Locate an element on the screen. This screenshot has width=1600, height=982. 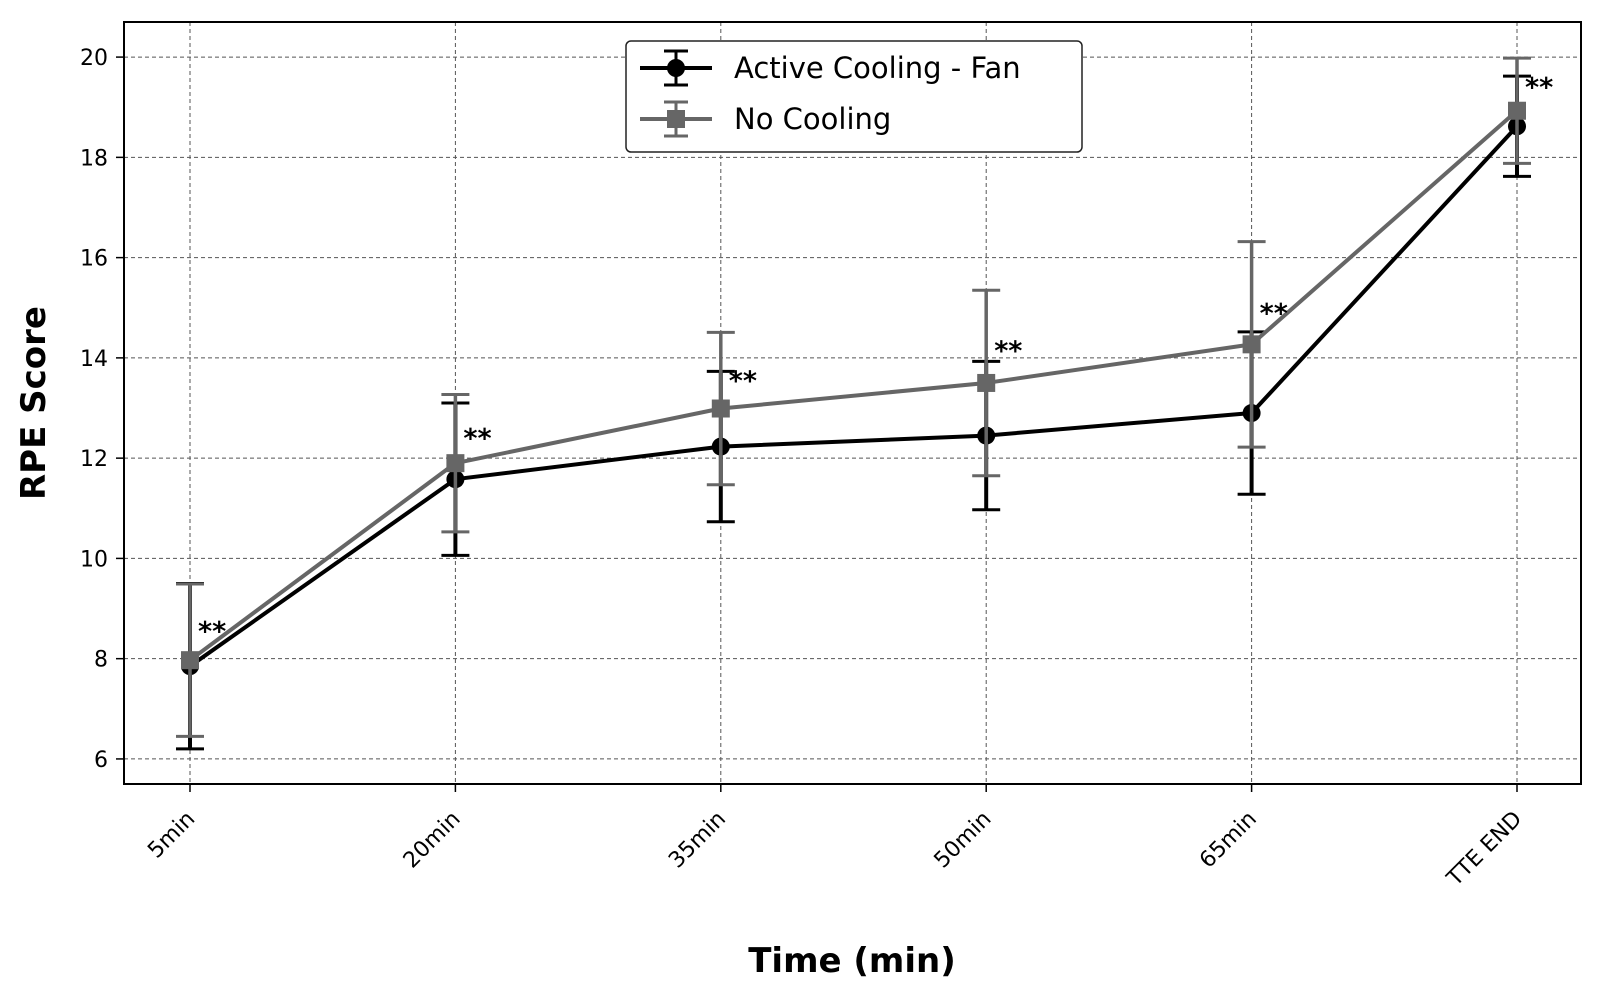
legend: Active Cooling - Fan No Cooling is located at coordinates (854, 96).